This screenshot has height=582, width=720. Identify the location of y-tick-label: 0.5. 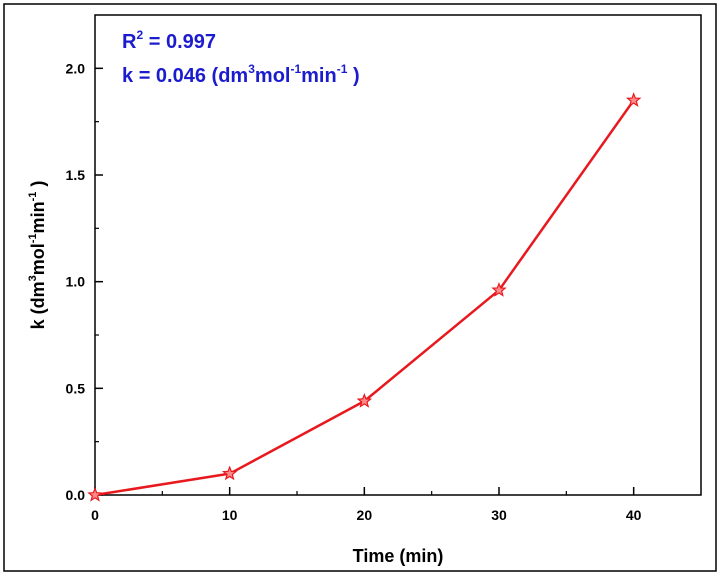
(76, 388).